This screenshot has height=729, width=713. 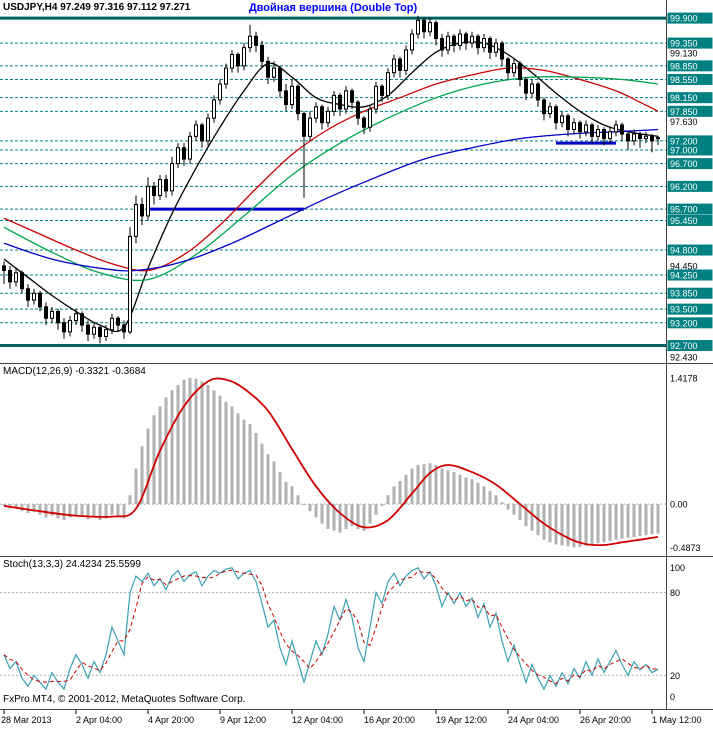 I want to click on price-axis-label: 97.630, so click(x=684, y=122).